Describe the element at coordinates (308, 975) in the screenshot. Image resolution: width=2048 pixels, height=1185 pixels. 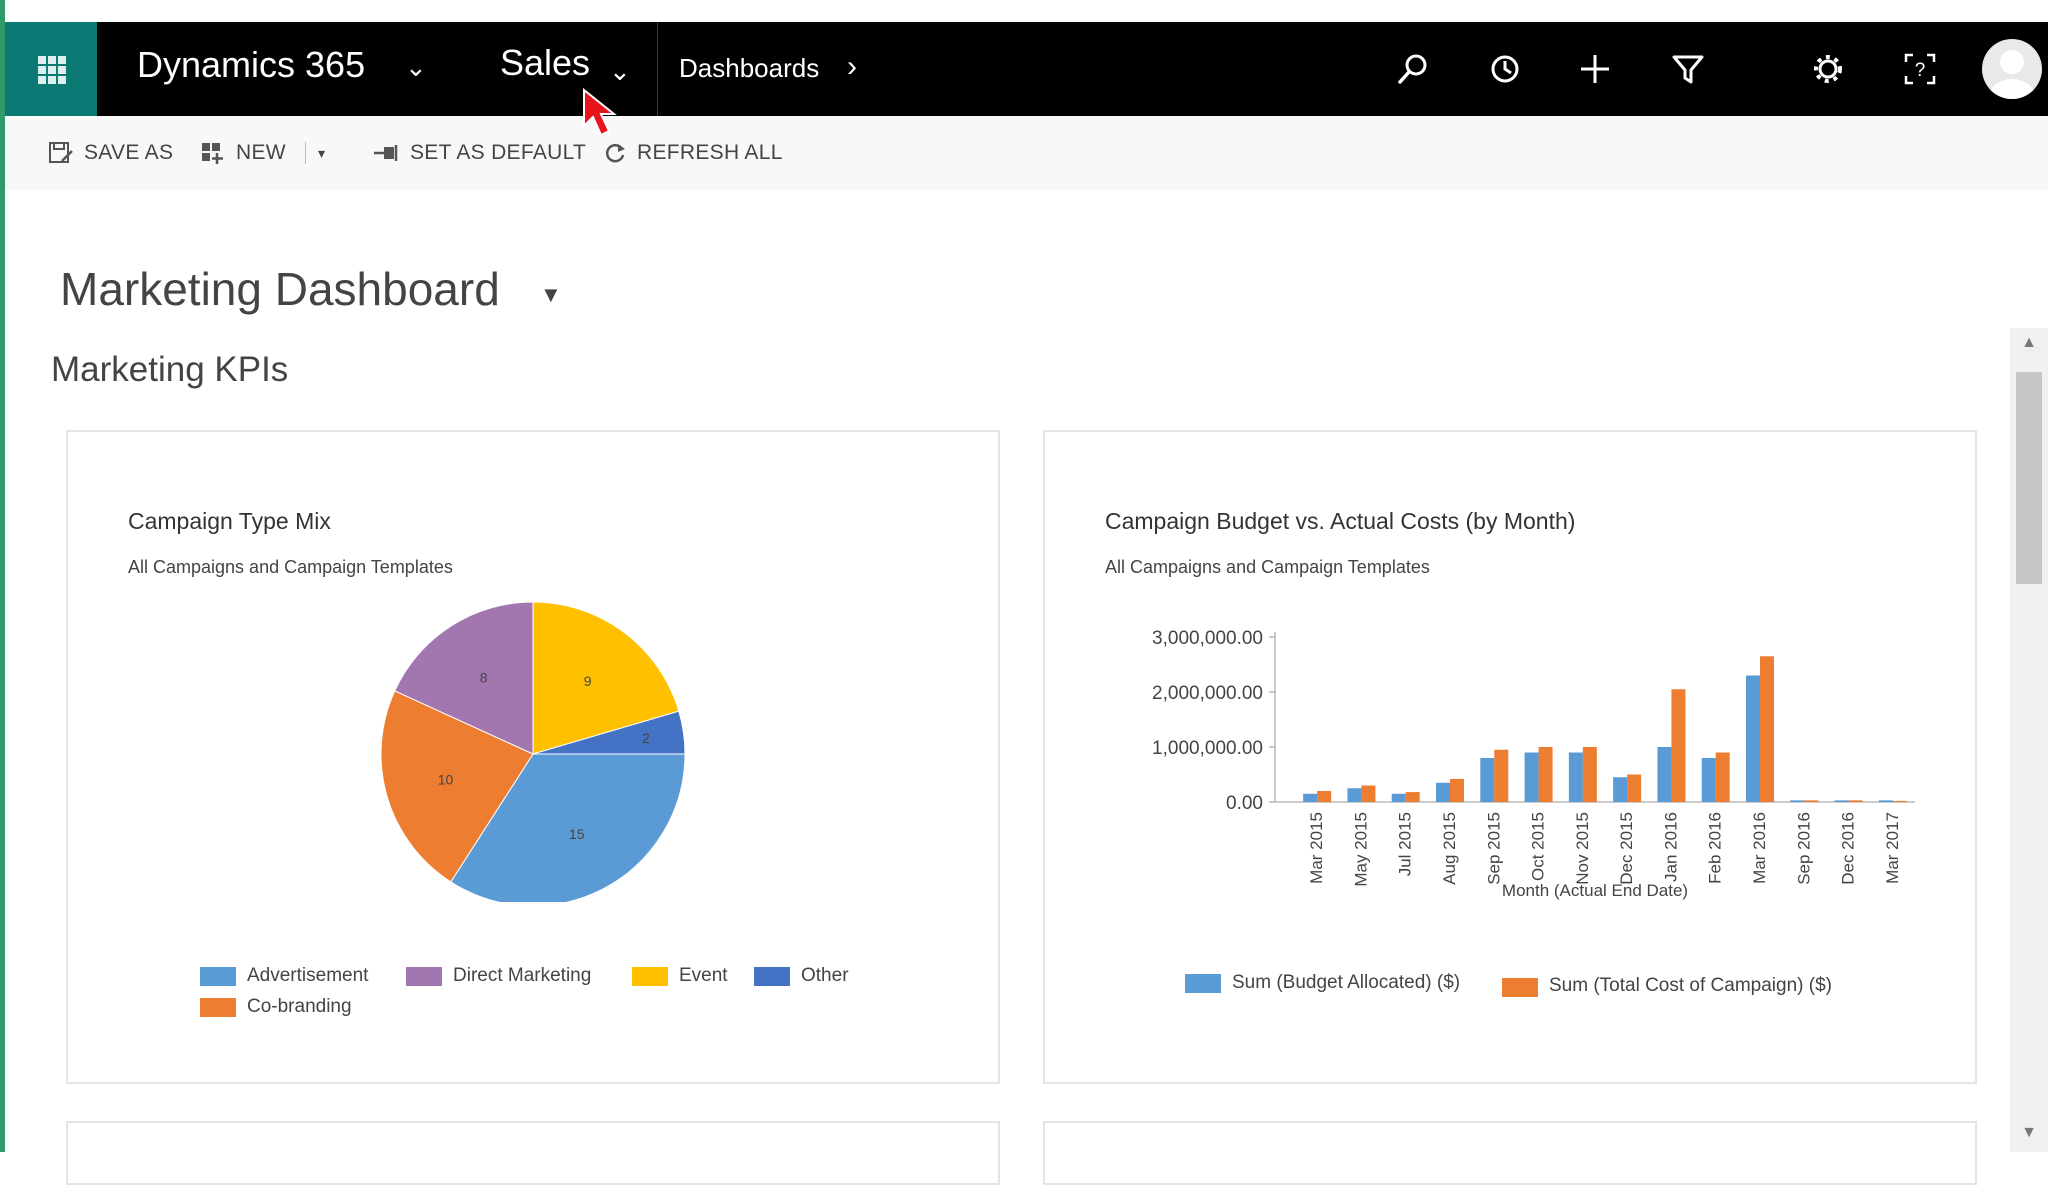
I see `legend-label: Advertisement` at that location.